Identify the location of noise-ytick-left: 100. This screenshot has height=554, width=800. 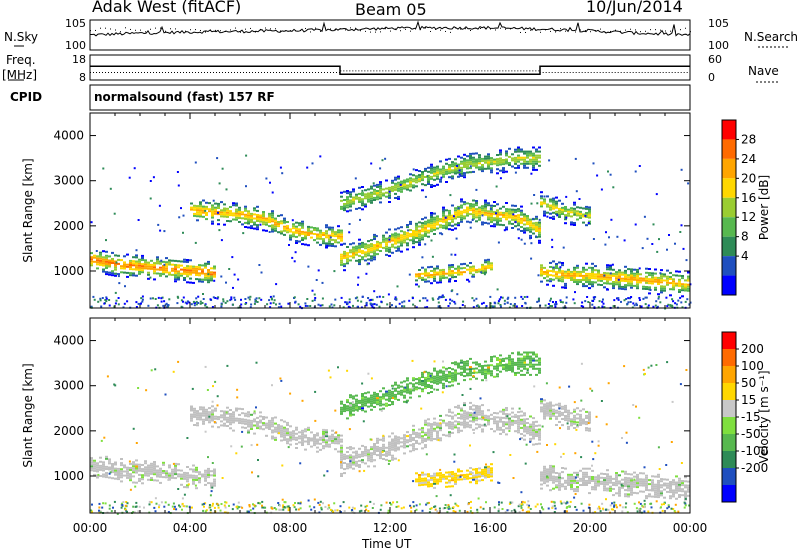
(75, 45).